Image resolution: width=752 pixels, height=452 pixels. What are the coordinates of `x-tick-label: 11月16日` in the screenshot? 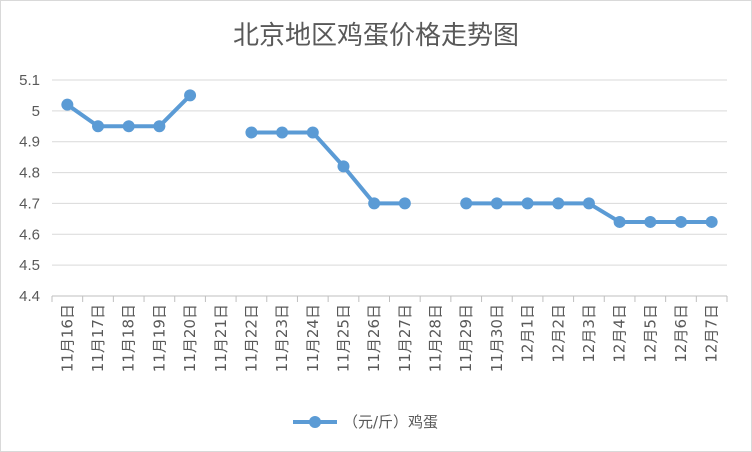 It's located at (67, 338).